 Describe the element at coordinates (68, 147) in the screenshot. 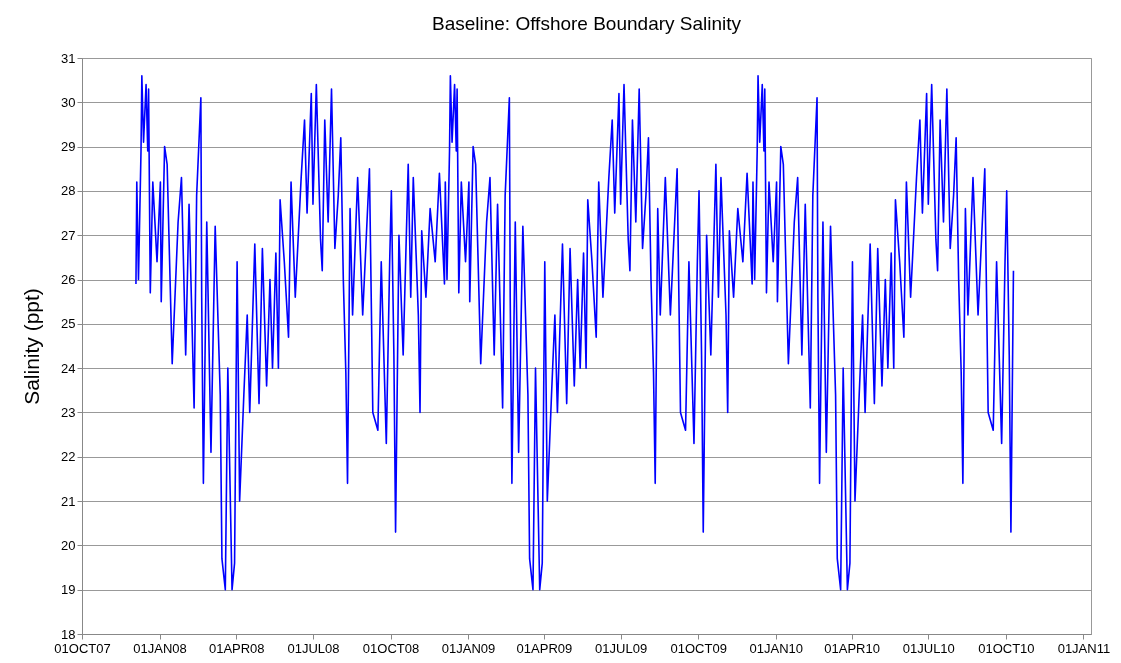

I see `y-tick-label: 29` at that location.